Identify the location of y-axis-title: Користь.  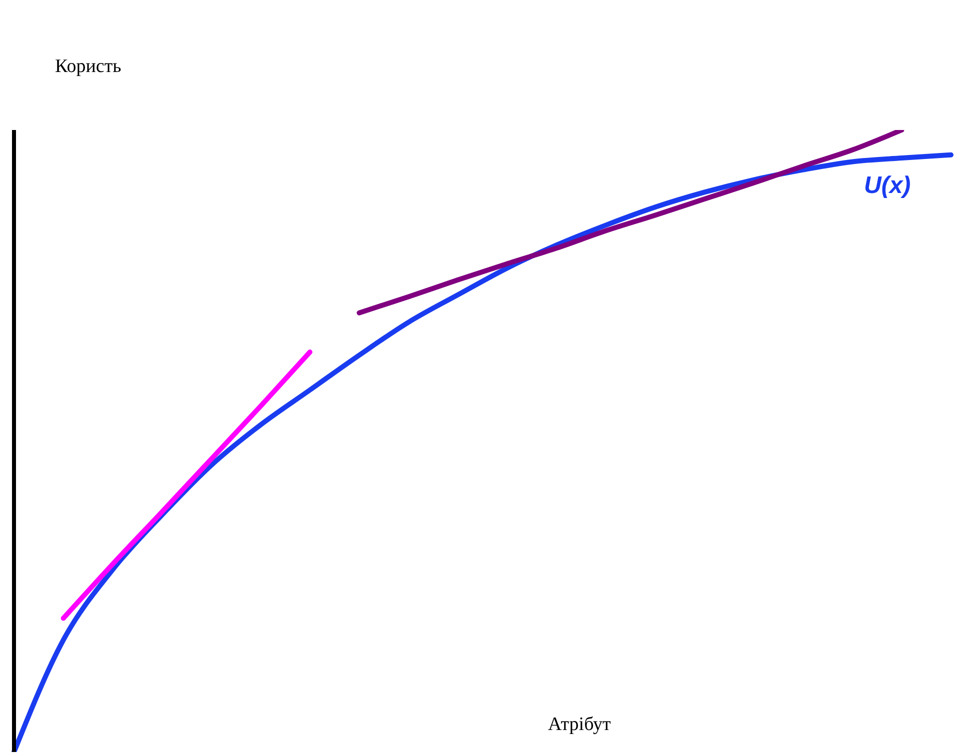
(88, 67).